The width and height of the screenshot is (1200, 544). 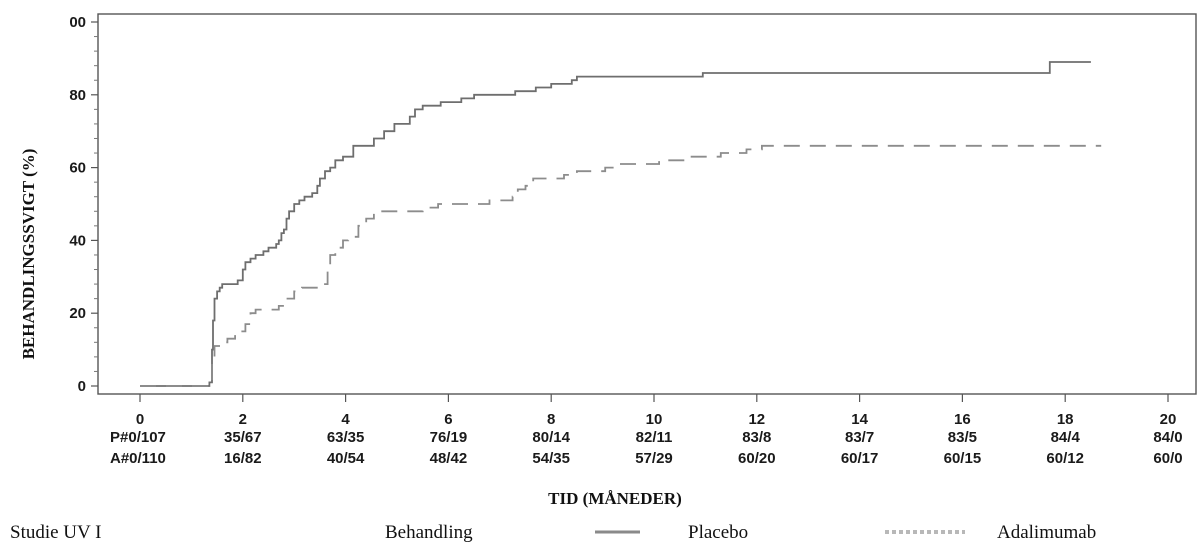 What do you see at coordinates (962, 419) in the screenshot?
I see `x-tick-label: 16` at bounding box center [962, 419].